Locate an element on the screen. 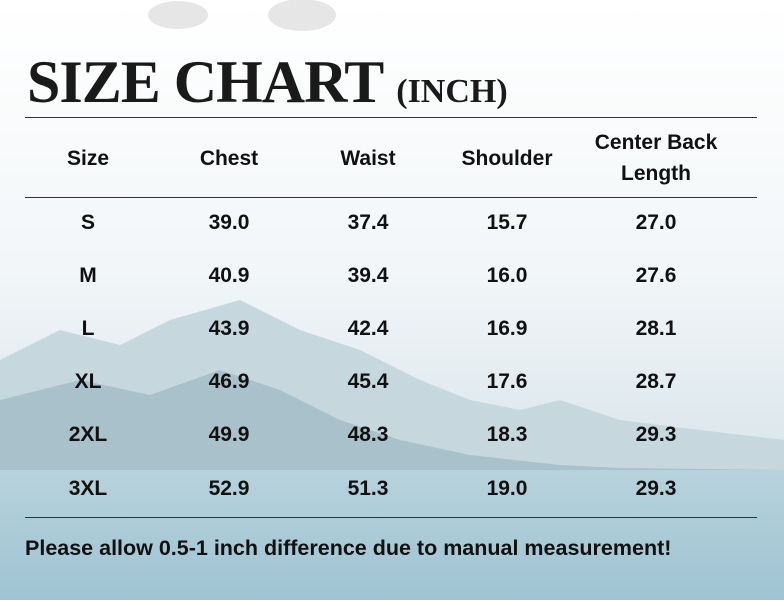 This screenshot has width=784, height=600. table-cell: 3XL is located at coordinates (88, 488).